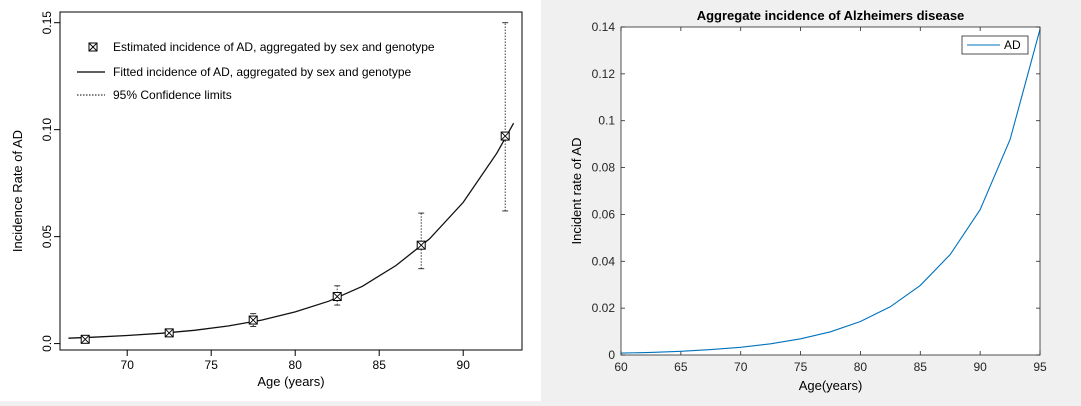  I want to click on right-x-tick-label: 60, so click(621, 367).